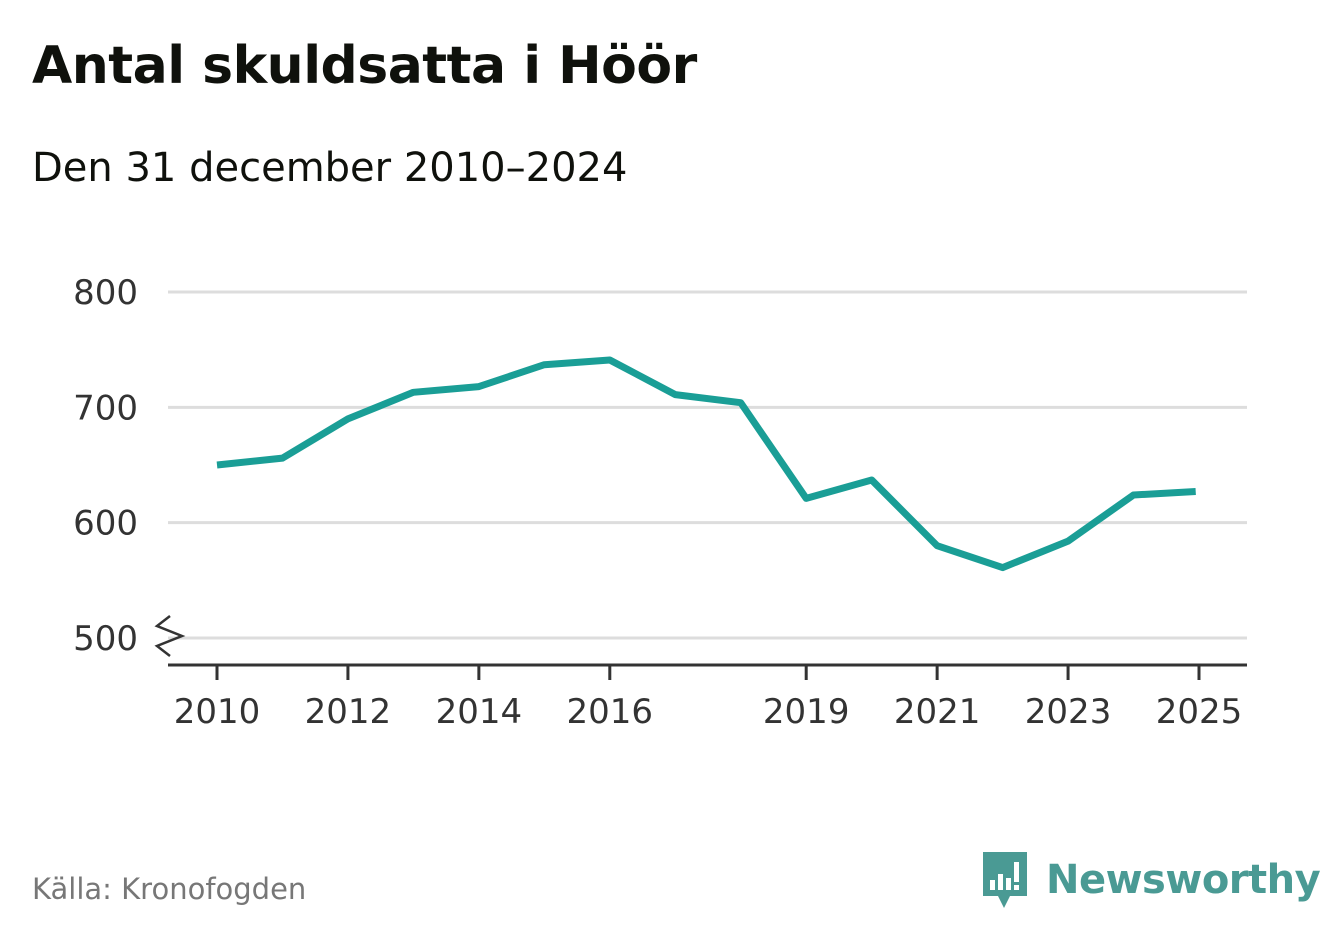  I want to click on y-axis-ticks: 500 600 700 800, so click(129, 466).